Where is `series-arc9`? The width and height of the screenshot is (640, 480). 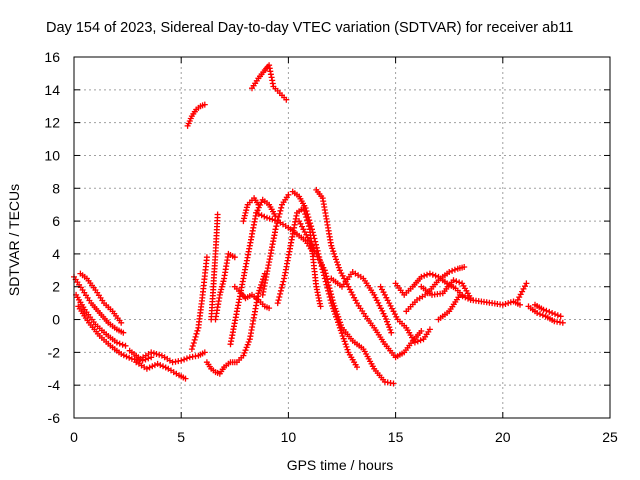 series-arc9 is located at coordinates (214, 267).